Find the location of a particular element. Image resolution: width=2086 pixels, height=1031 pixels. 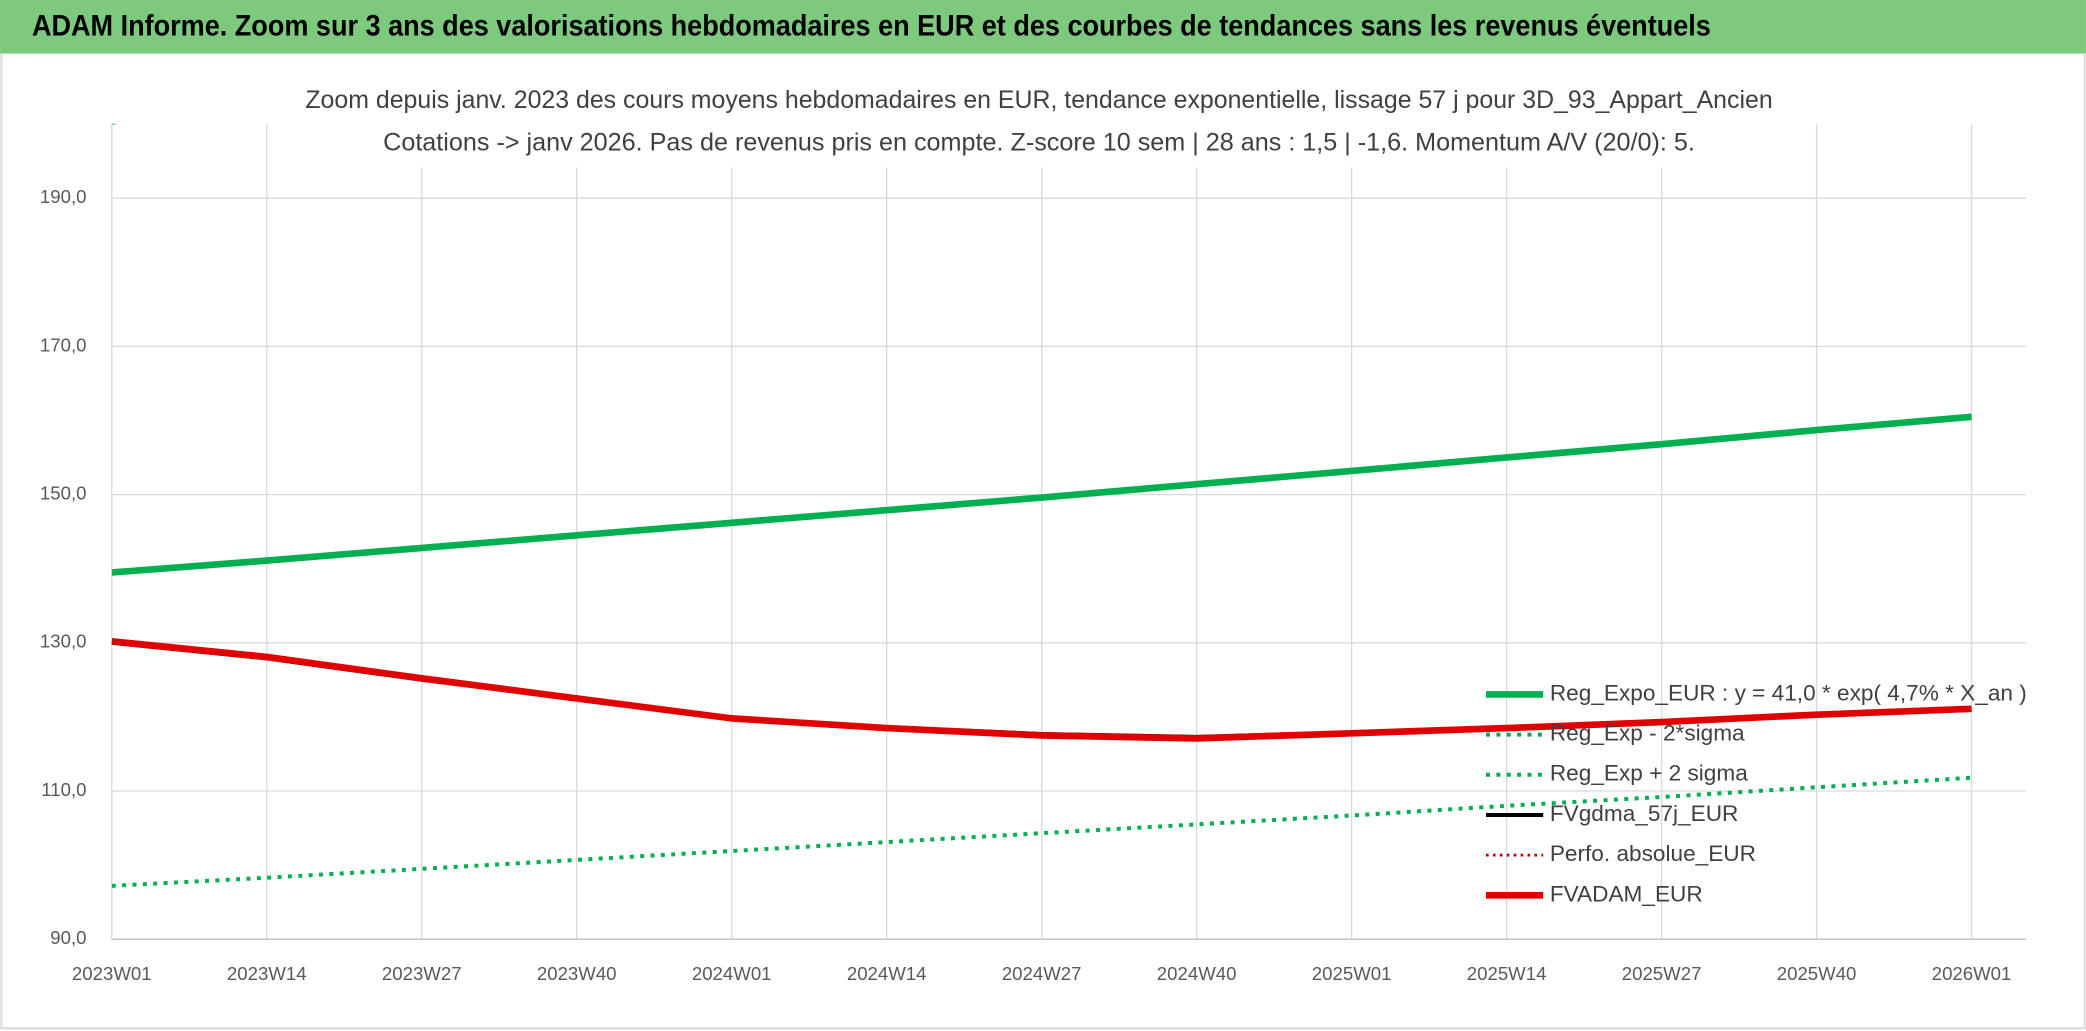

legend-label: Reg_Exp + 2 sigma is located at coordinates (1649, 773).